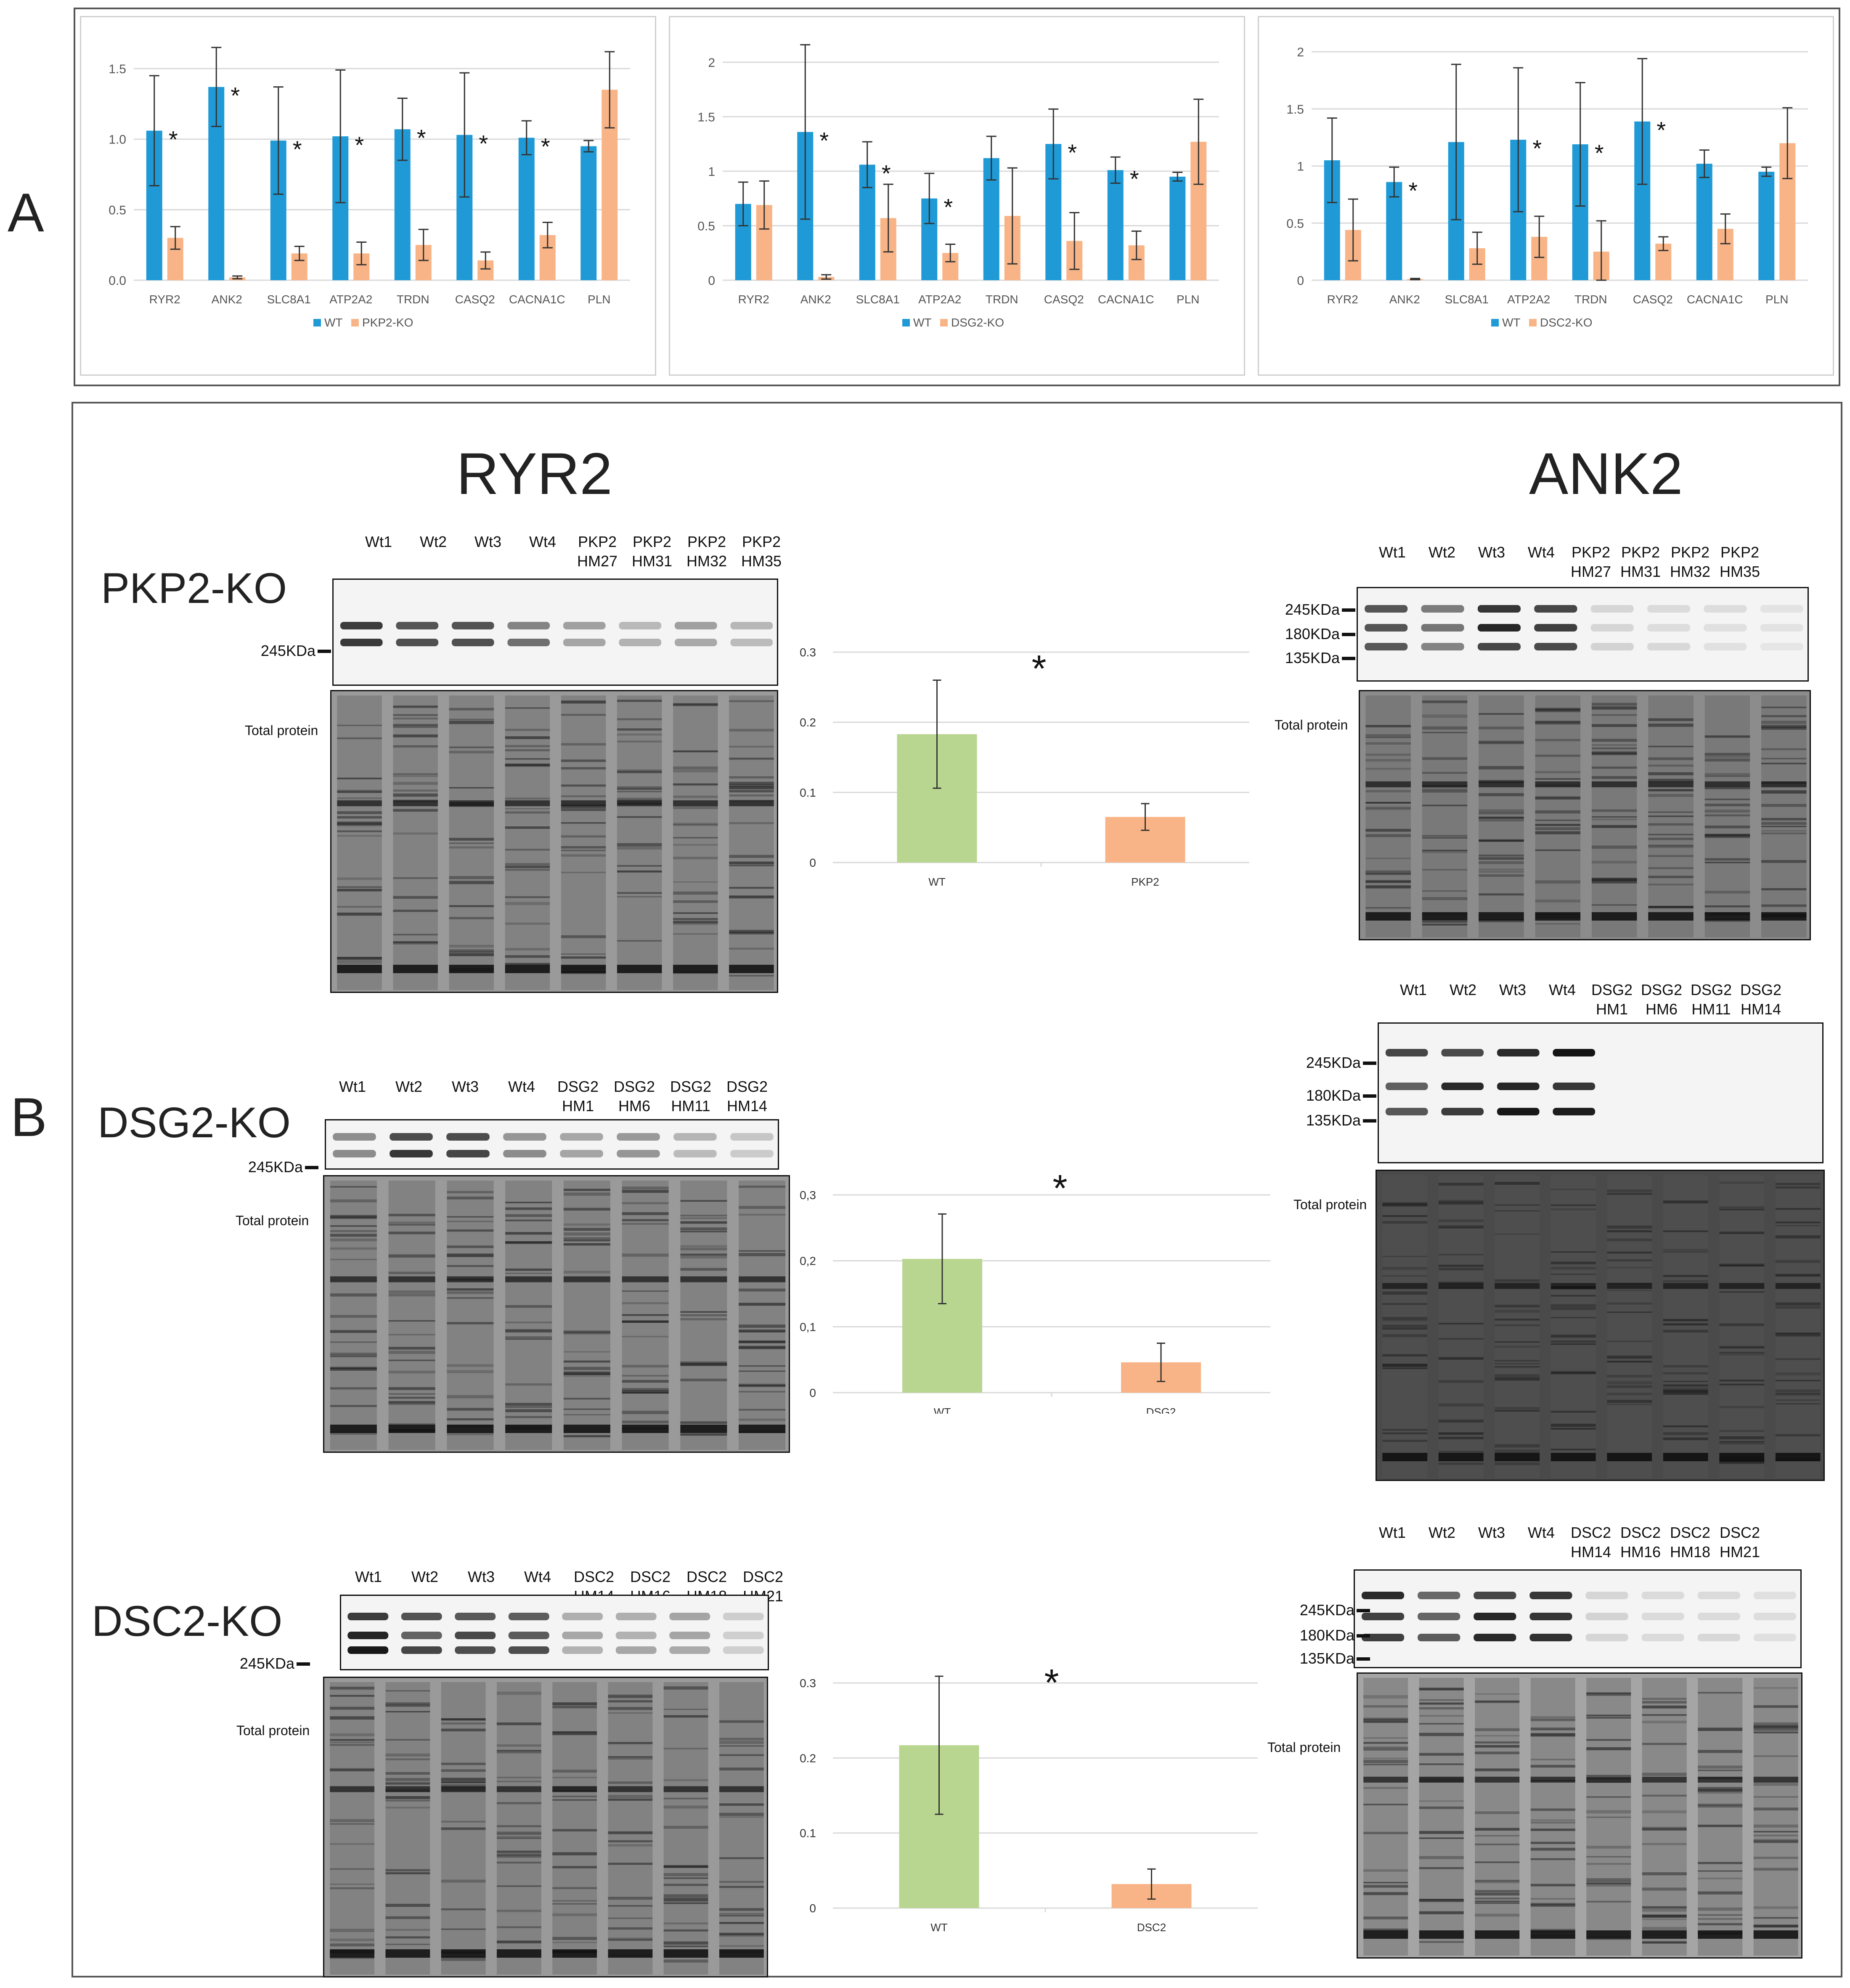  What do you see at coordinates (1064, 299) in the screenshot?
I see `x-tick-label: CASQ2` at bounding box center [1064, 299].